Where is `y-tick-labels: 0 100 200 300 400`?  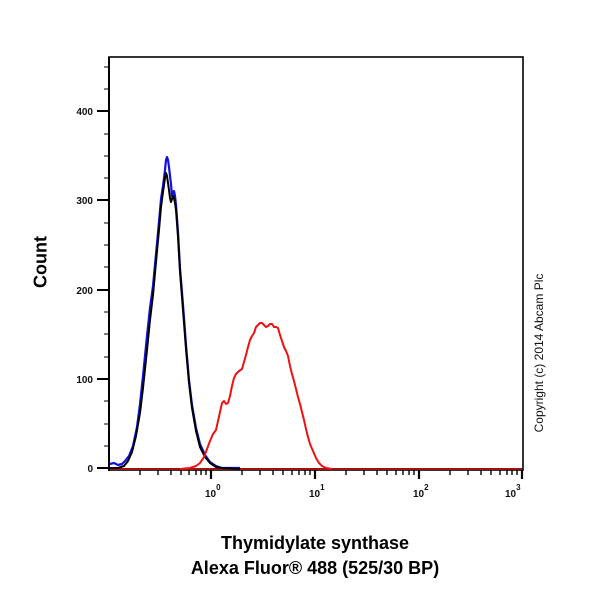
y-tick-labels: 0 100 200 300 400 is located at coordinates (84, 291).